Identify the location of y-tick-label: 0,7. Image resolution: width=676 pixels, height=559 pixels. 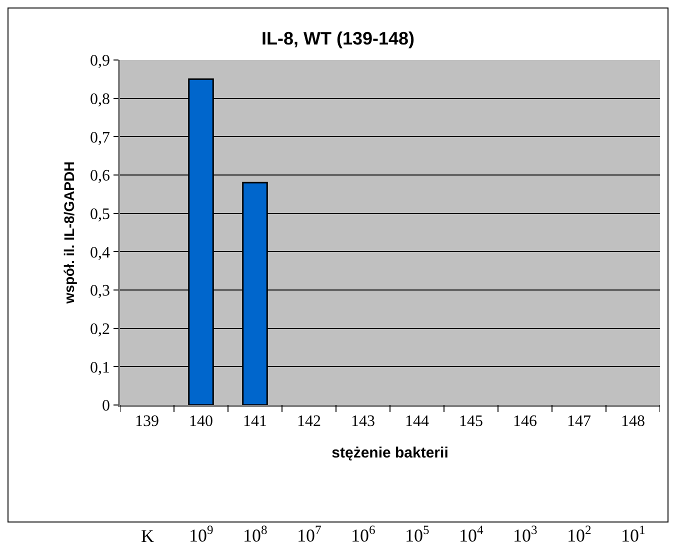
(100, 137).